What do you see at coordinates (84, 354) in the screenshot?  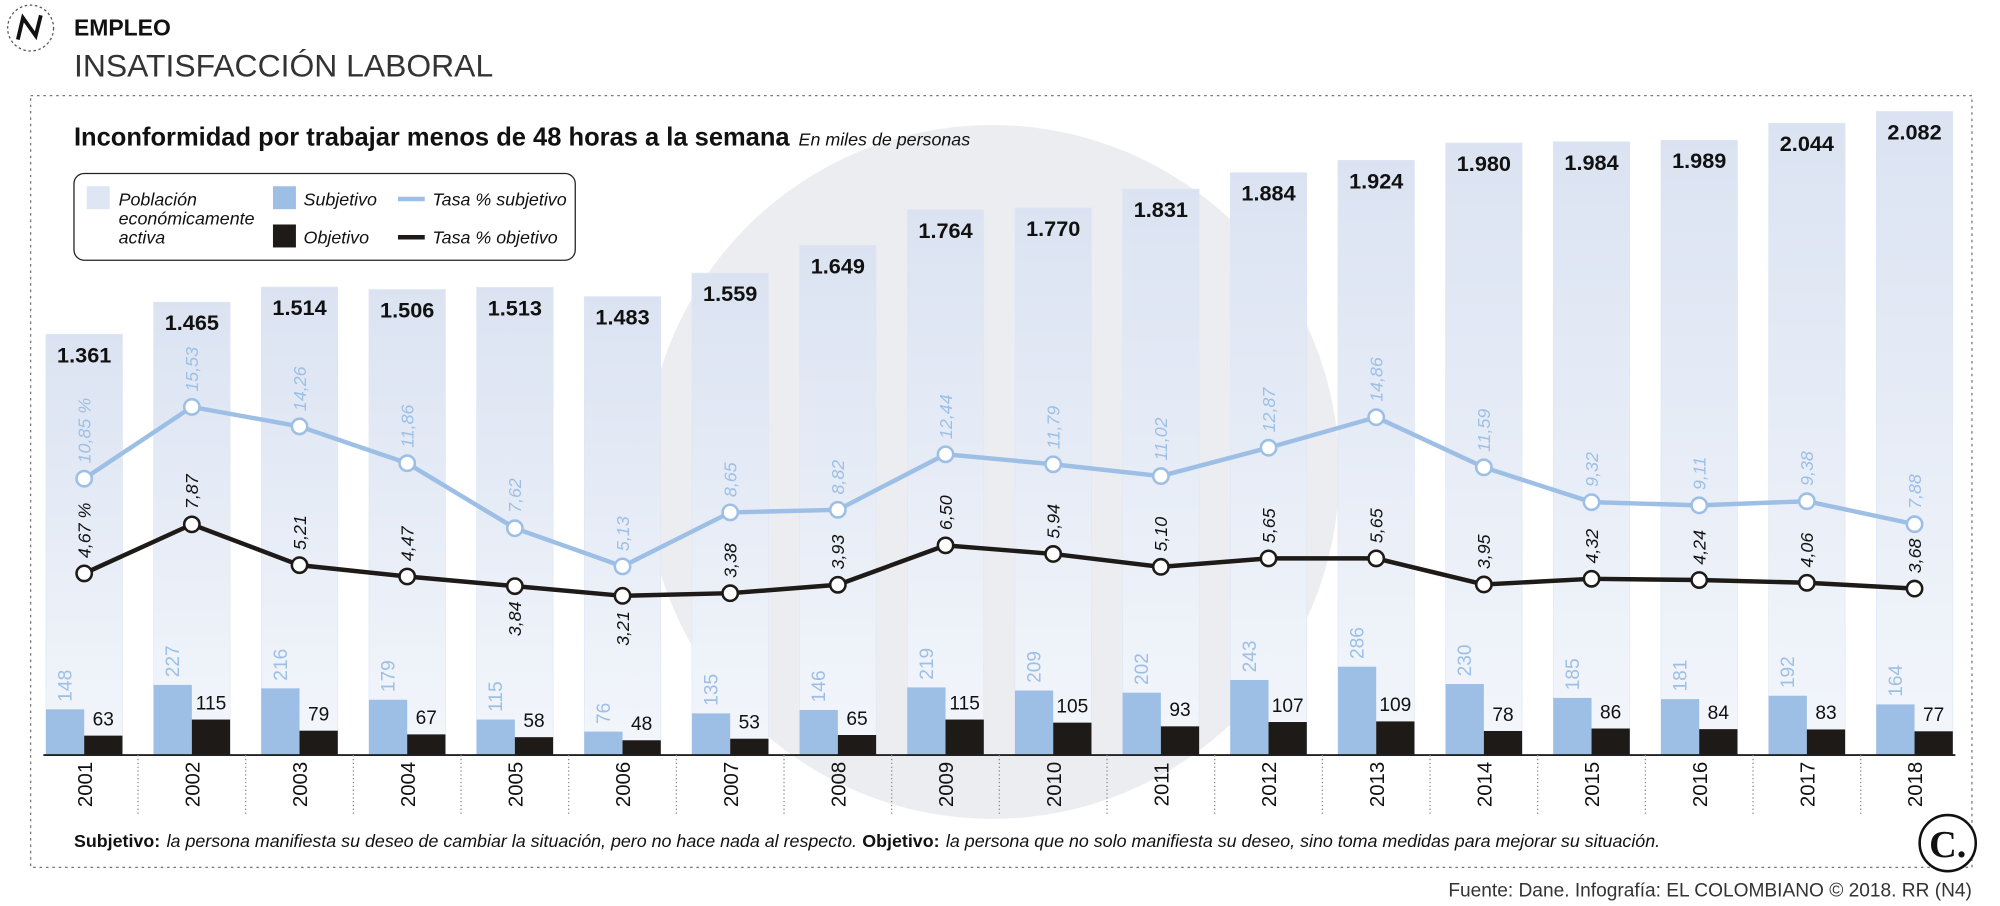 I see `pea-label: 1.361` at bounding box center [84, 354].